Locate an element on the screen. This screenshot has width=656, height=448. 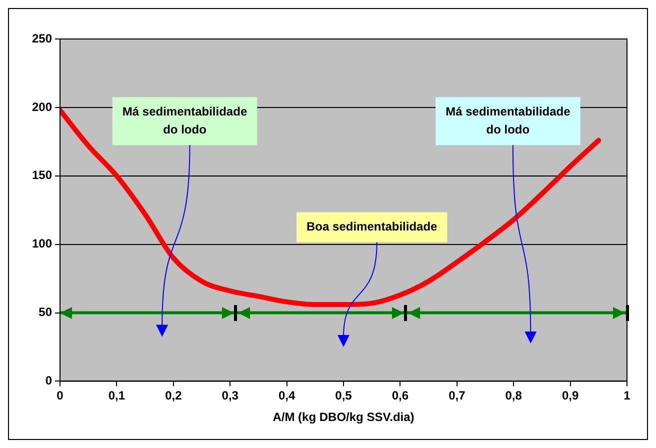
x-tick-label: 0,3 is located at coordinates (230, 395).